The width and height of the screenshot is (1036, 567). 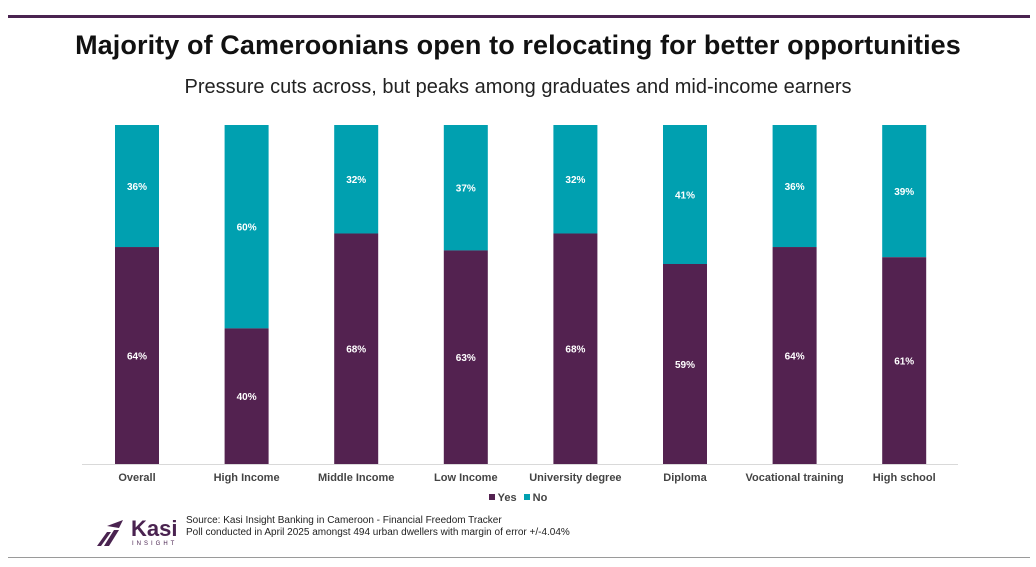 I want to click on logo-subtext: INSIGHT, so click(x=155, y=544).